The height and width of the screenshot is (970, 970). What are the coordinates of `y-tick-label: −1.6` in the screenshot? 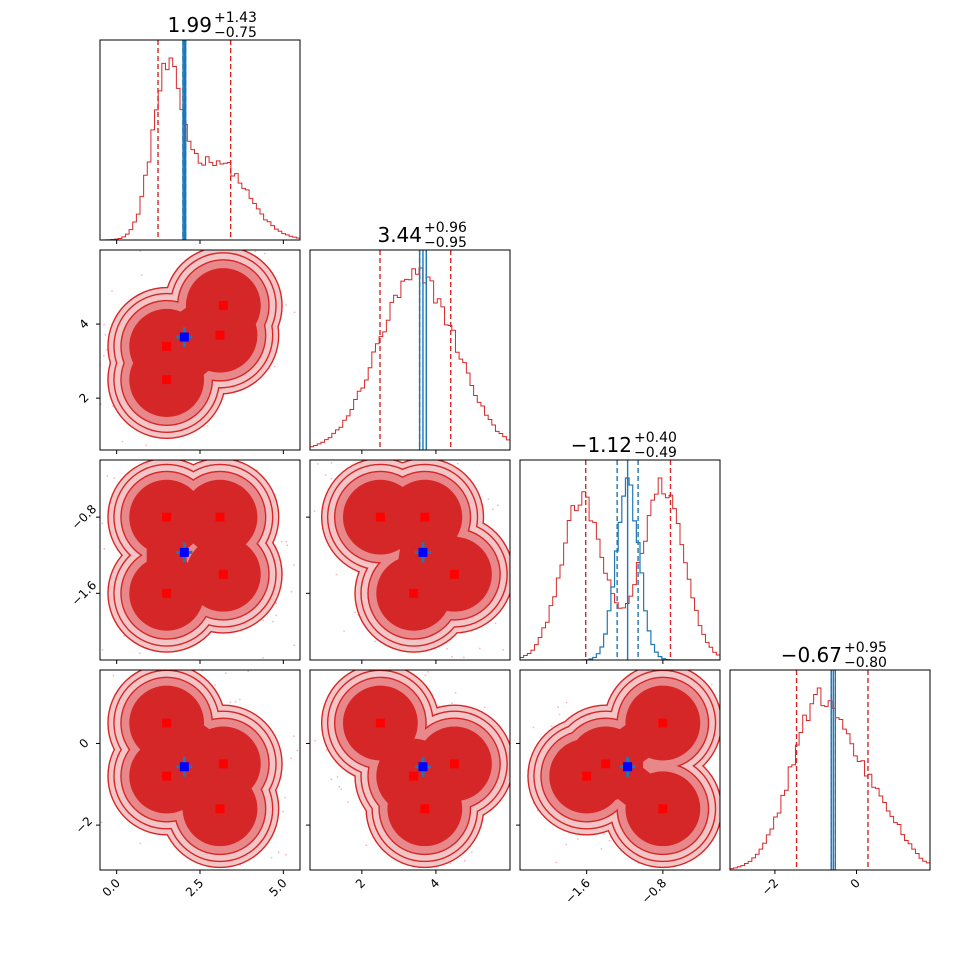 It's located at (84, 593).